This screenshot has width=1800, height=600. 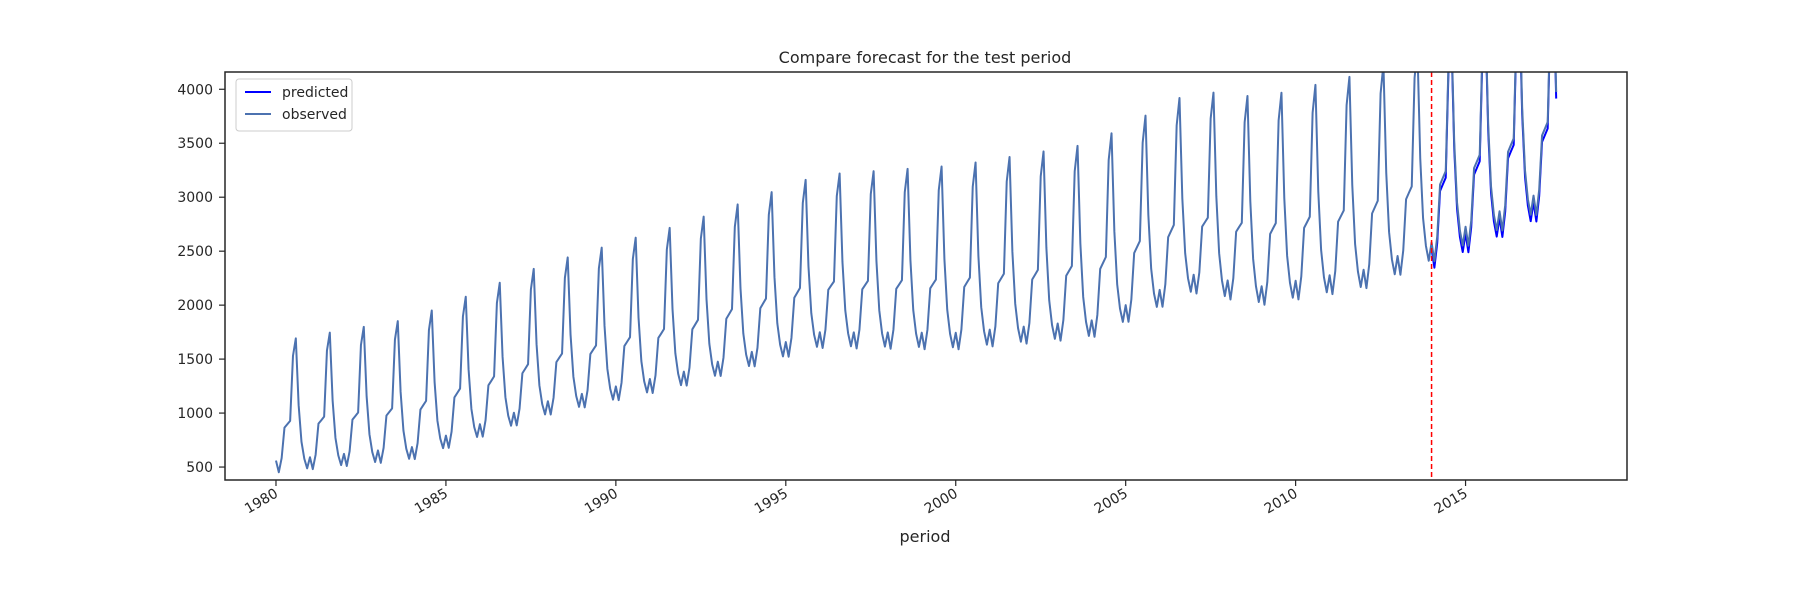 What do you see at coordinates (925, 536) in the screenshot?
I see `x-axis-label: period` at bounding box center [925, 536].